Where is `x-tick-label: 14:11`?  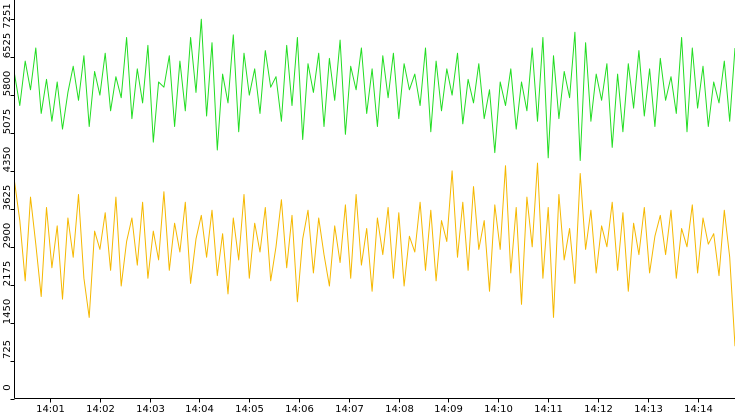
x-tick-label: 14:11 is located at coordinates (548, 409).